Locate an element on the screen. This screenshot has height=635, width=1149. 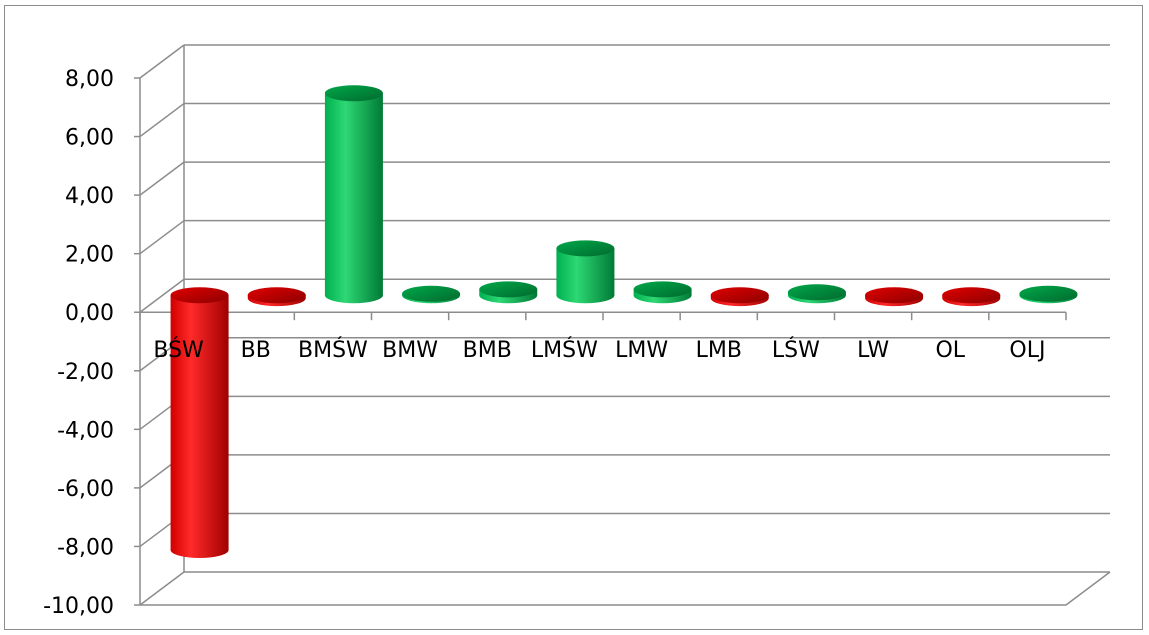
x-tick-label: LMŚW is located at coordinates (564, 350).